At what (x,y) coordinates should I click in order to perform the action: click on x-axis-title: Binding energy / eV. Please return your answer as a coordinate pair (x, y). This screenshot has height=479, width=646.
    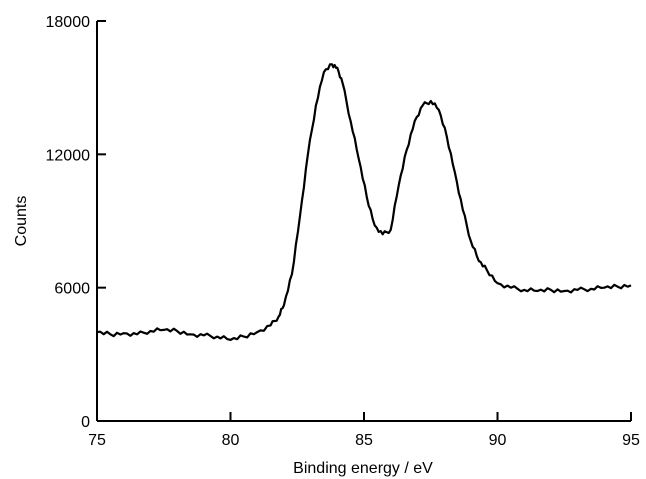
    Looking at the image, I should click on (363, 468).